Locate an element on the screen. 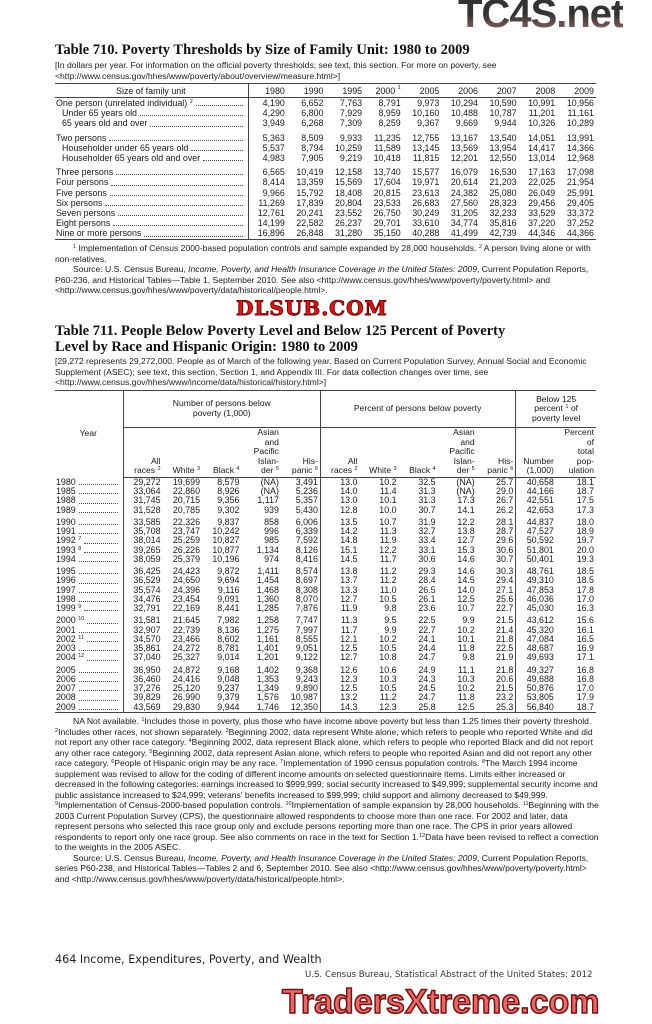  row-label: Householder under 65 years old is located at coordinates (152, 148).